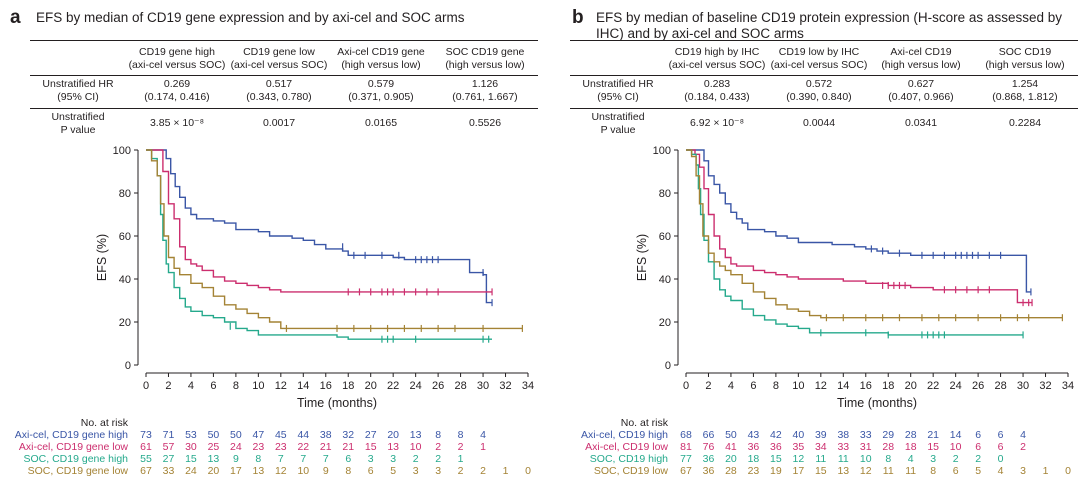 The image size is (1080, 493). Describe the element at coordinates (485, 58) in the screenshot. I see `column-header: SOC CD19 gene (high versus low)` at that location.